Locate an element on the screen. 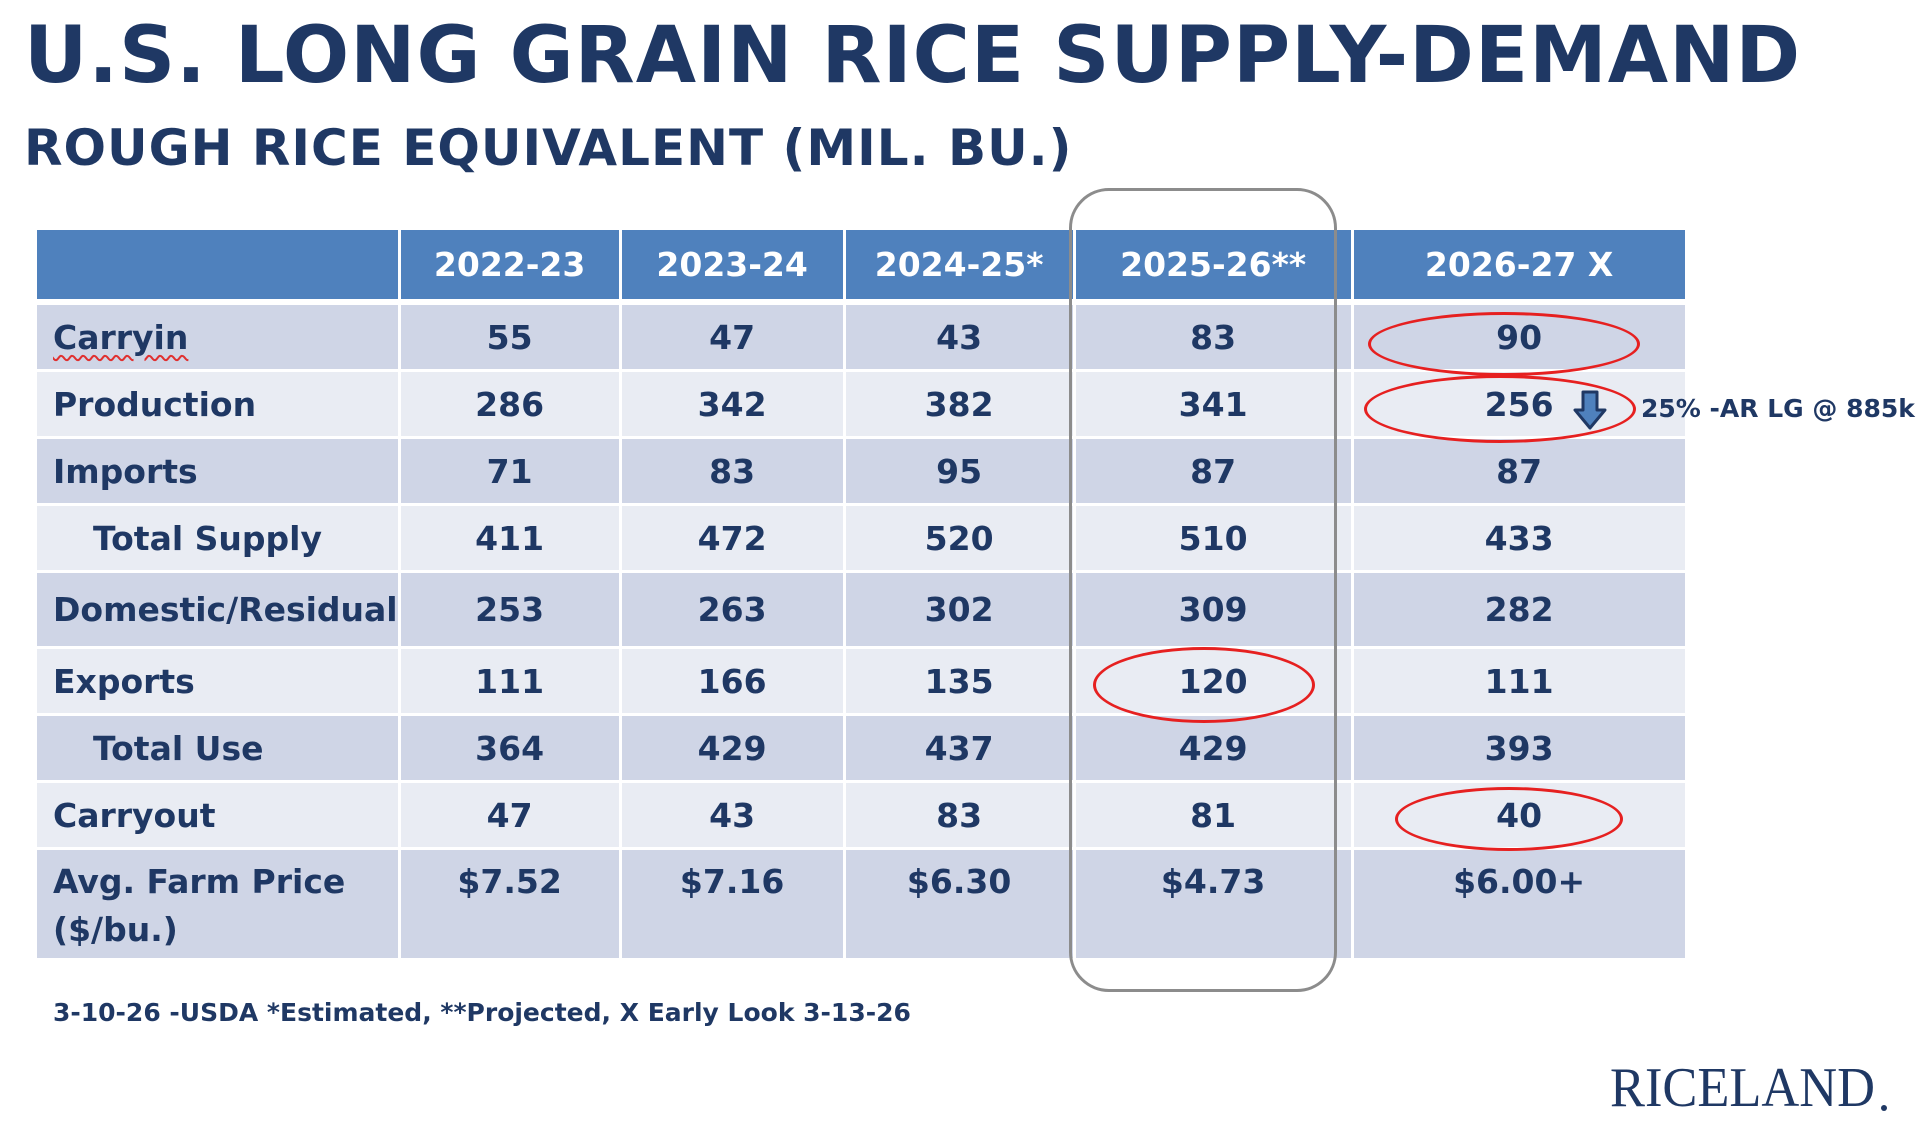  table-row-carryin: Carryin 55 47 43 83 90 is located at coordinates (862, 338).